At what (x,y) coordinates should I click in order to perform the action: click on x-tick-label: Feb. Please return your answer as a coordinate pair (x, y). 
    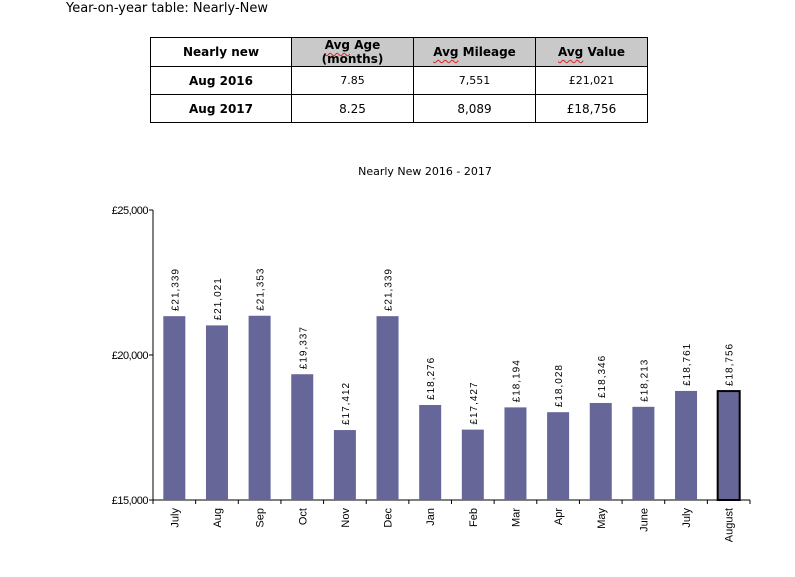
    Looking at the image, I should click on (474, 517).